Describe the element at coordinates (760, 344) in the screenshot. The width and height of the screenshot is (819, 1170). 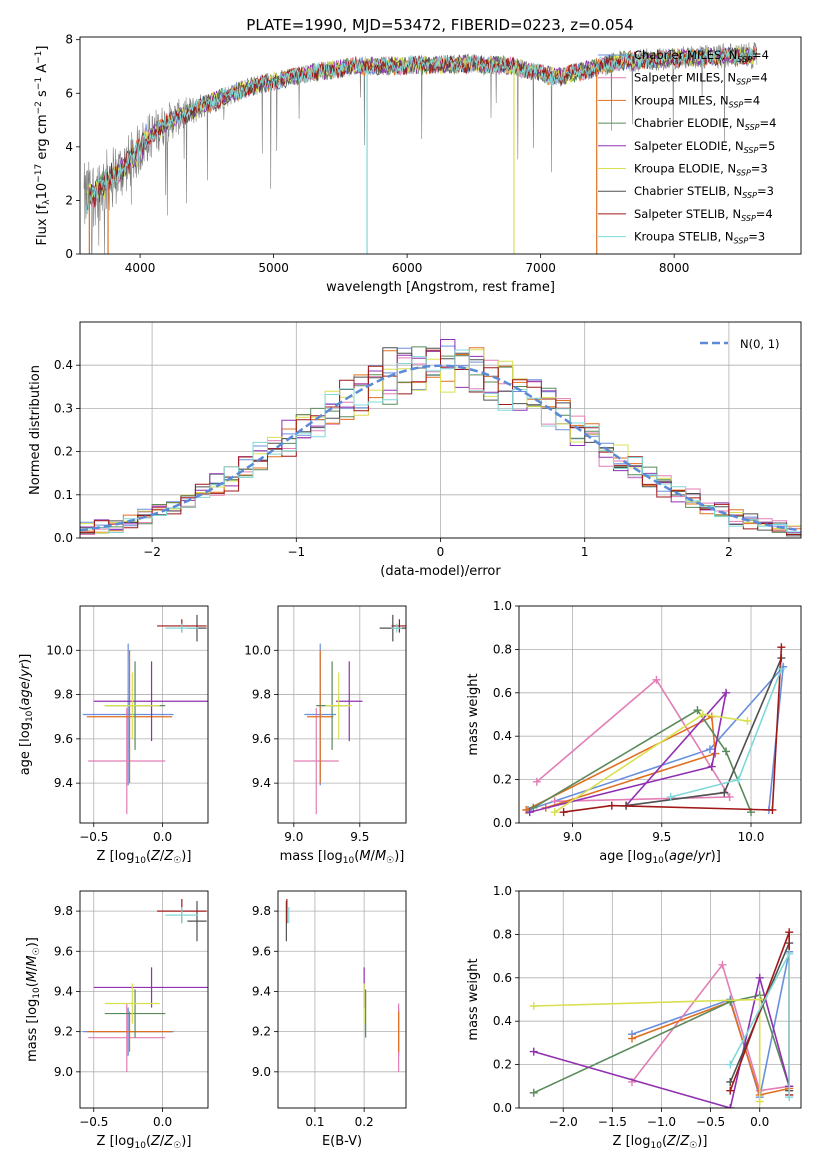
I see `legend-label-gaussian: N(0, 1)` at that location.